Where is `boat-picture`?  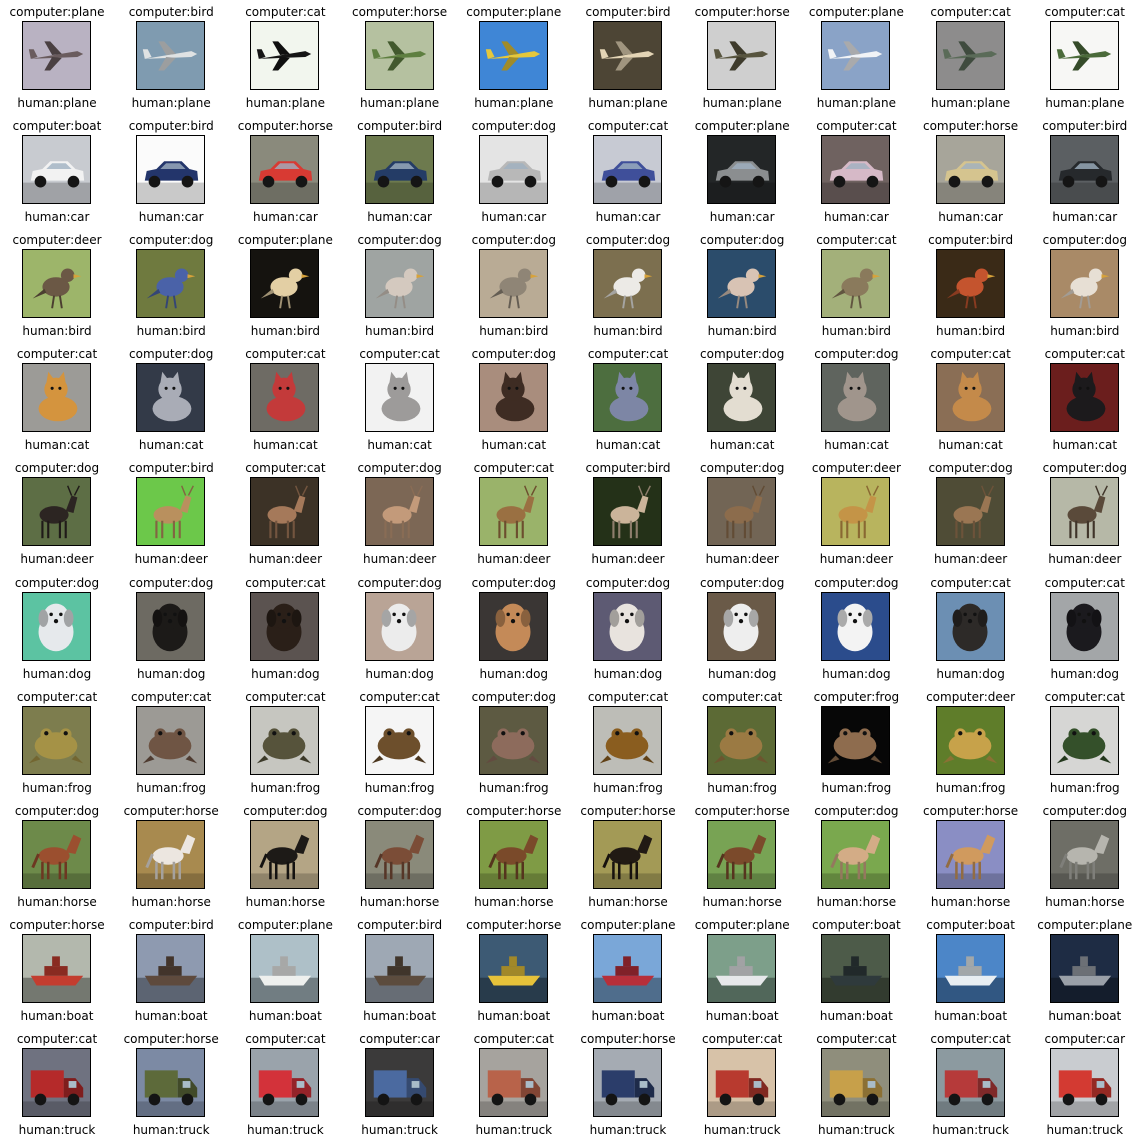
boat-picture is located at coordinates (513, 968).